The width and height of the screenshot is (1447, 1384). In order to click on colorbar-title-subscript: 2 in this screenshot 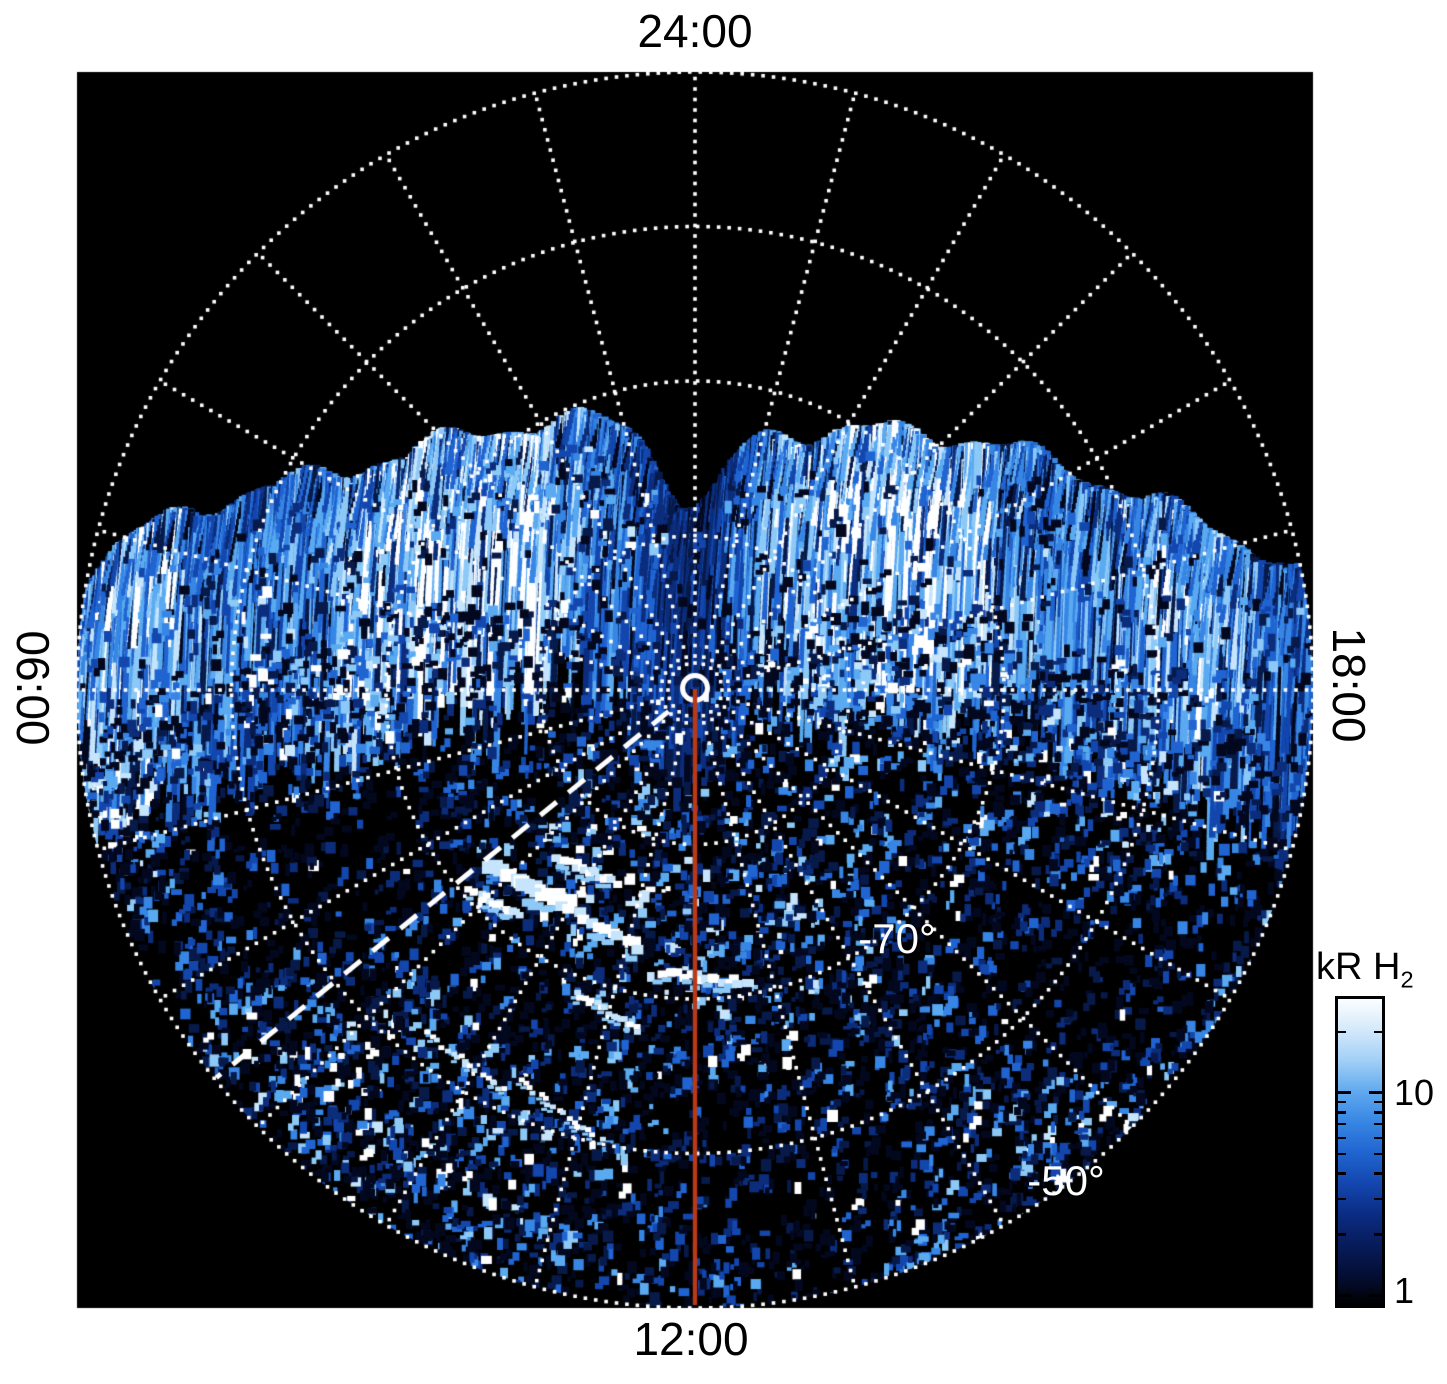, I will do `click(1407, 979)`.